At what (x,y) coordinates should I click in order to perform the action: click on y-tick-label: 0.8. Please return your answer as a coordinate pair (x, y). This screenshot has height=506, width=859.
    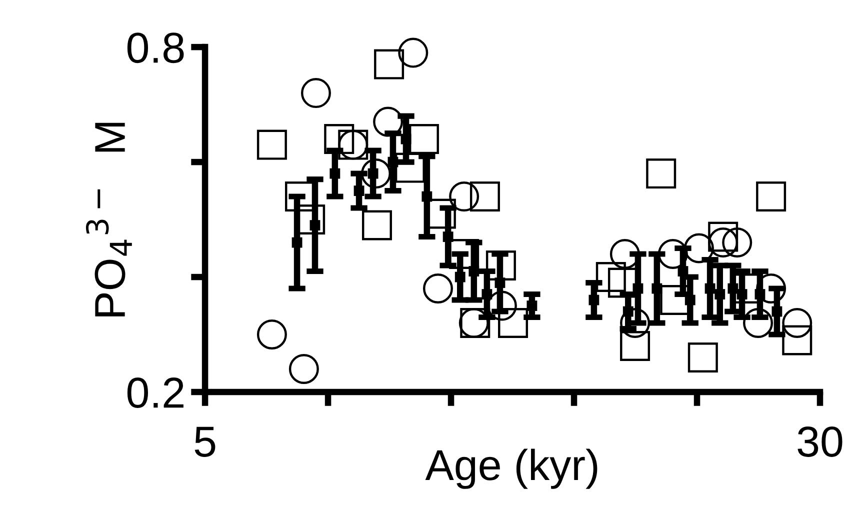
    Looking at the image, I should click on (155, 48).